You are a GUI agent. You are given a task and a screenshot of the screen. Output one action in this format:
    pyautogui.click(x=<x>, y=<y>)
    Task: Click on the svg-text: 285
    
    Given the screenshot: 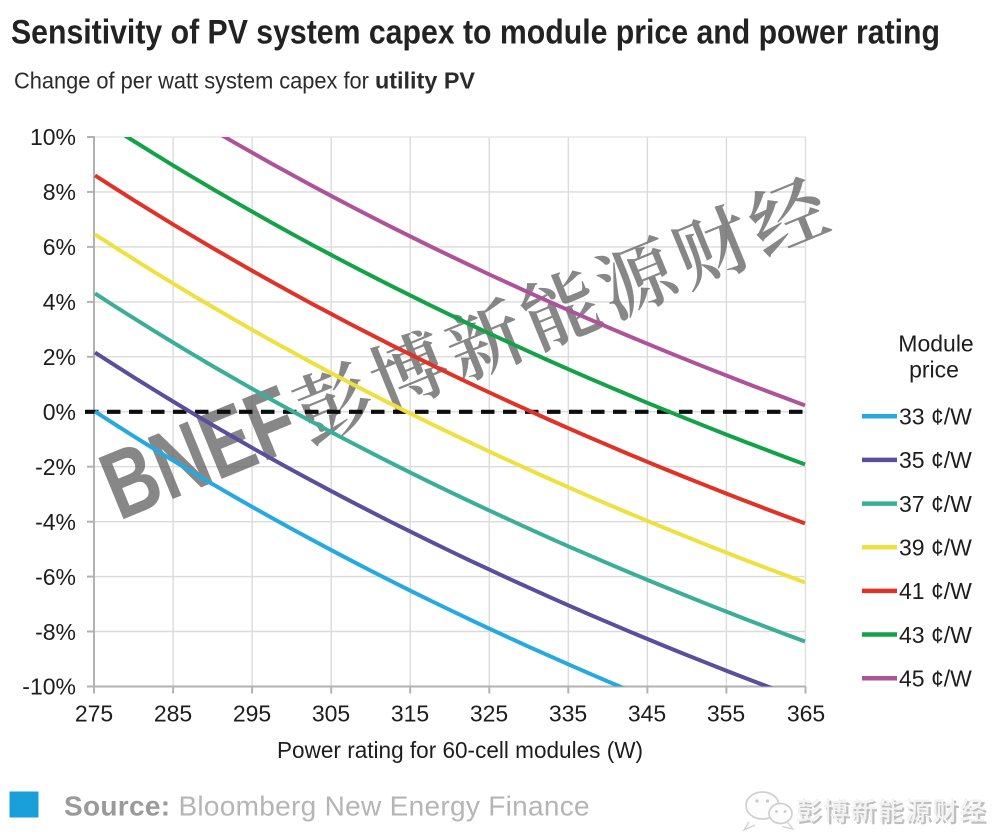 What is the action you would take?
    pyautogui.click(x=173, y=714)
    